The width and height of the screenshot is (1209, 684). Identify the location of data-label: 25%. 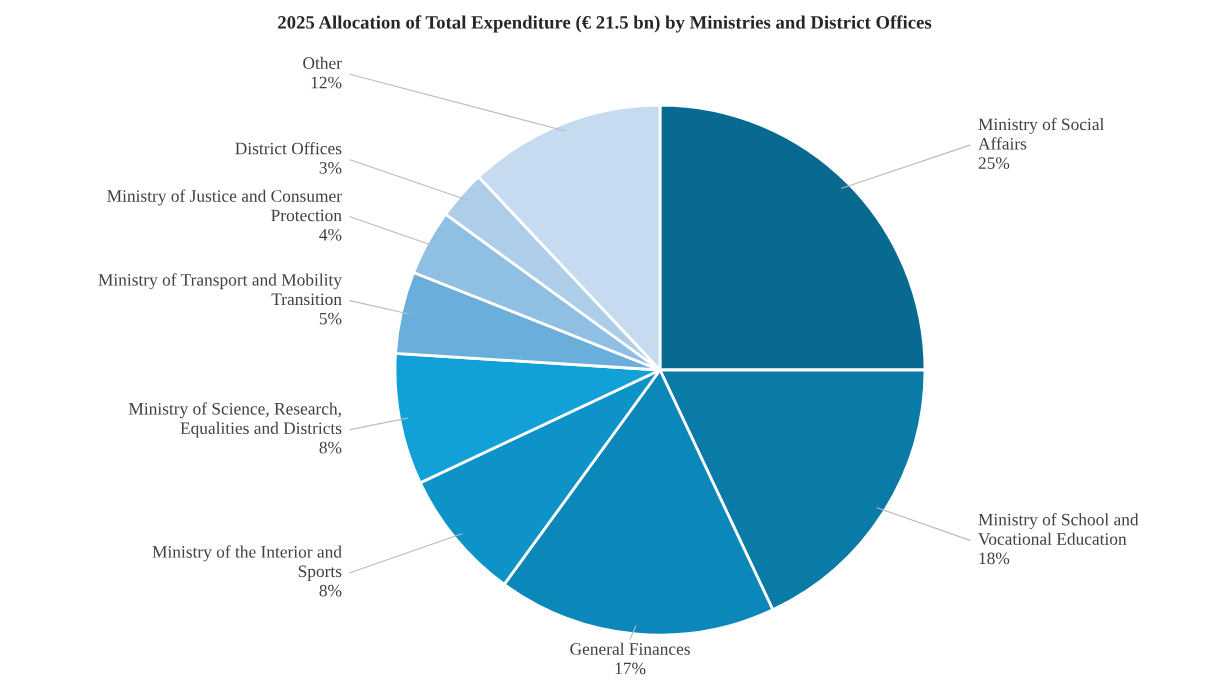
(994, 163).